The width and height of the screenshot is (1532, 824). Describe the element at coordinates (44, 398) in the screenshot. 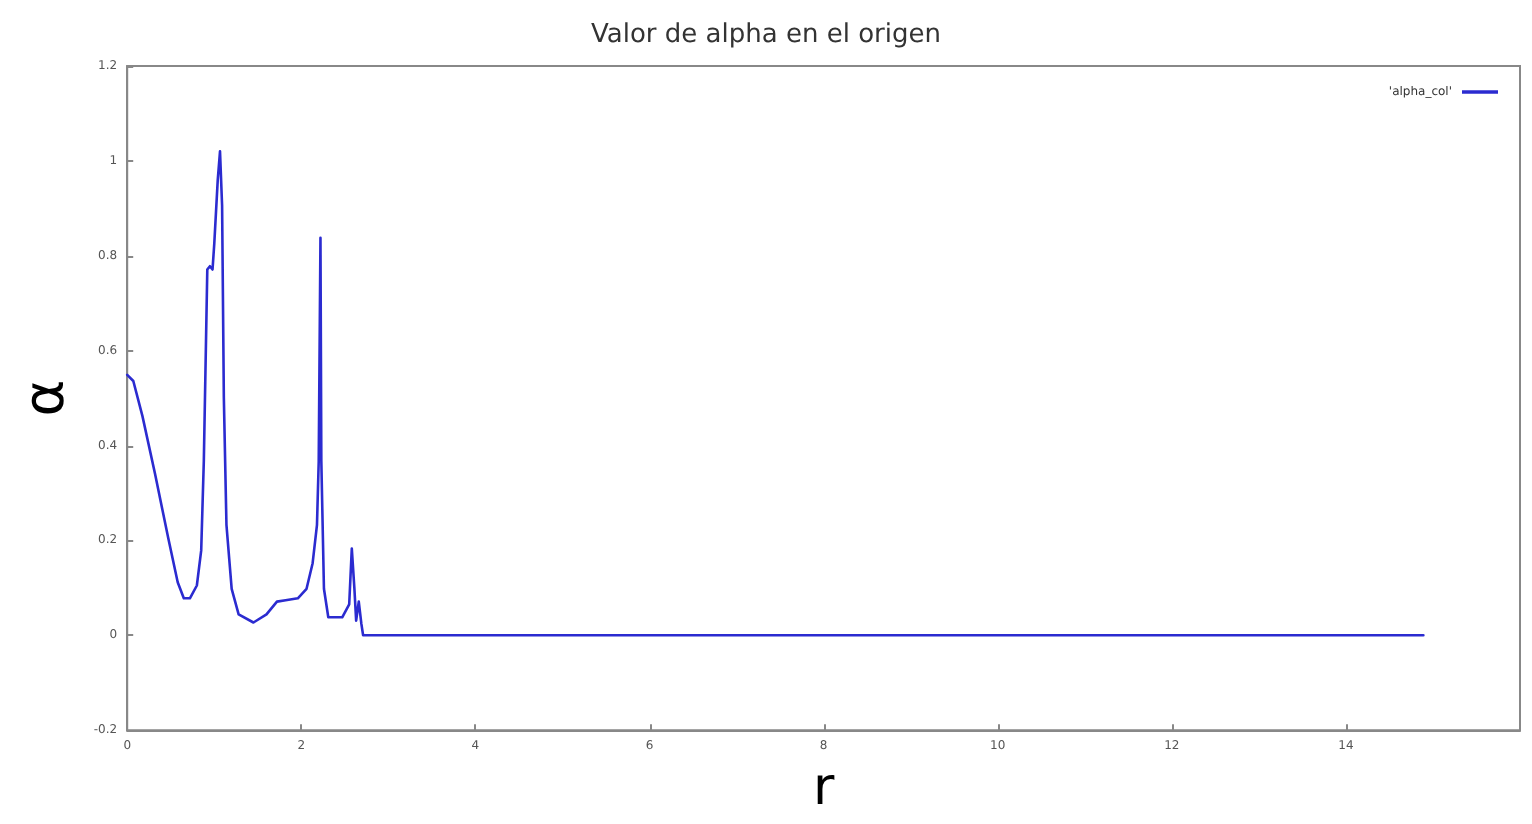

I see `y-axis-title: α` at that location.